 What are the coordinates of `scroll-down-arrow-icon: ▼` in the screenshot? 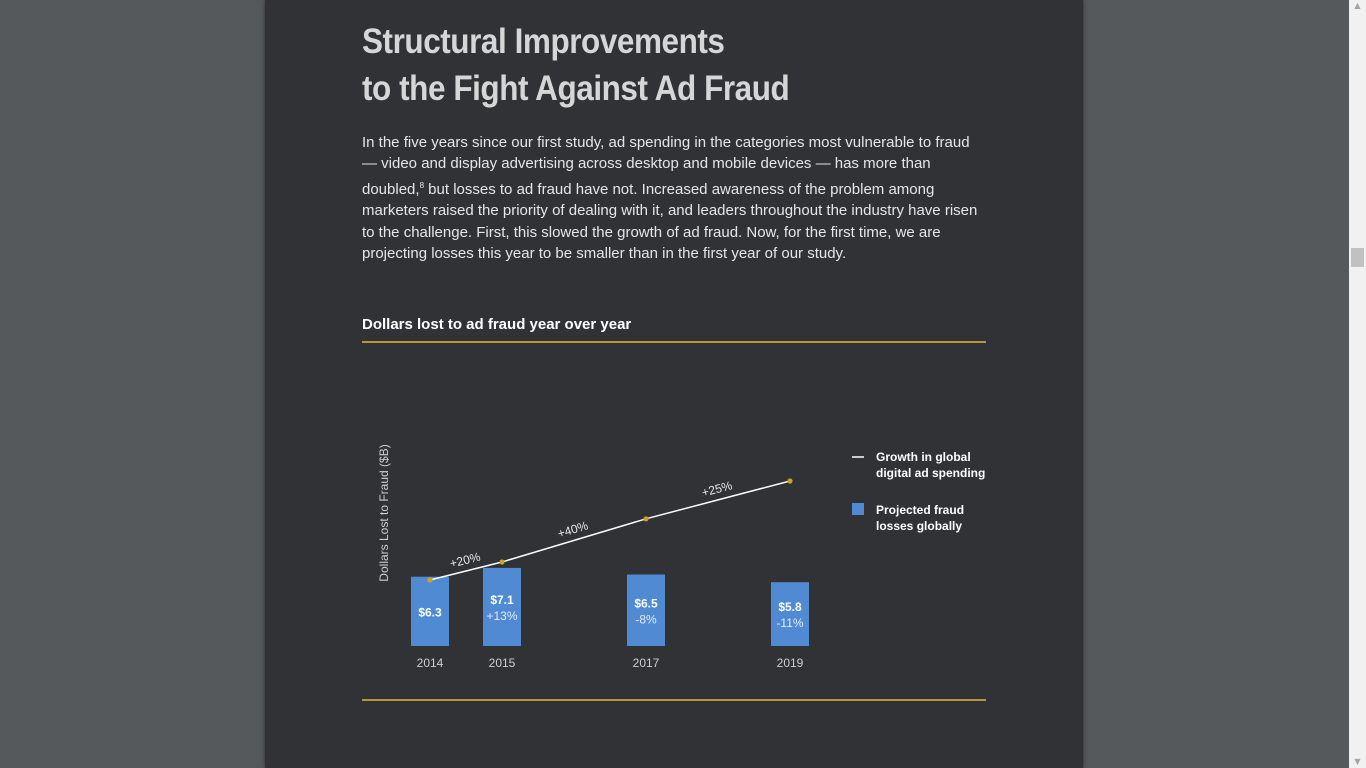 It's located at (1357, 761).